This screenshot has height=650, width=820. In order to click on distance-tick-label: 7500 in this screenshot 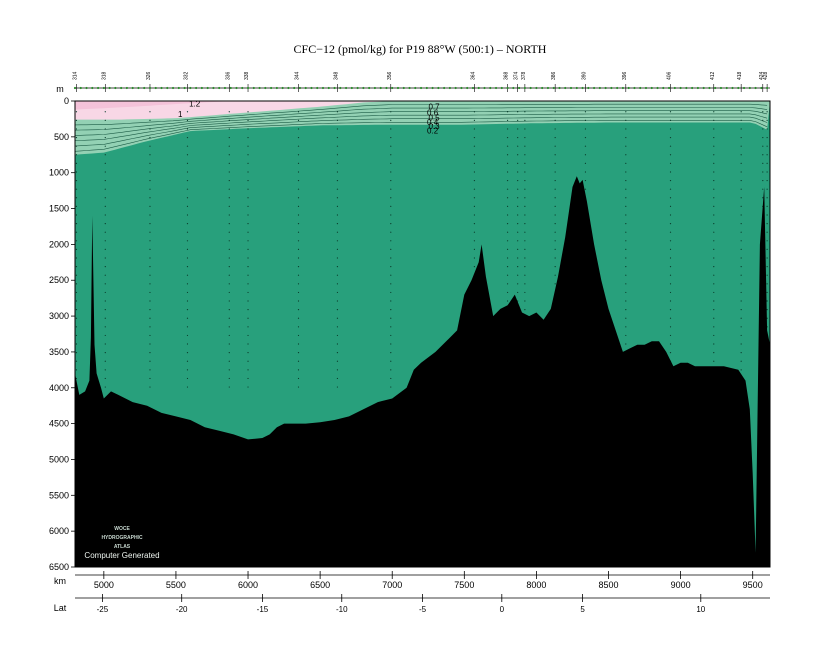, I will do `click(464, 585)`.